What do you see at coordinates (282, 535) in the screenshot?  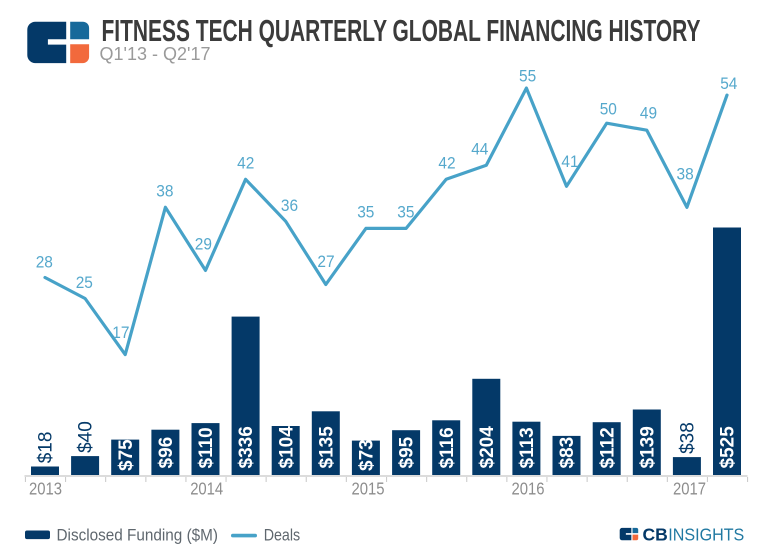 I see `svg-text: Deals` at bounding box center [282, 535].